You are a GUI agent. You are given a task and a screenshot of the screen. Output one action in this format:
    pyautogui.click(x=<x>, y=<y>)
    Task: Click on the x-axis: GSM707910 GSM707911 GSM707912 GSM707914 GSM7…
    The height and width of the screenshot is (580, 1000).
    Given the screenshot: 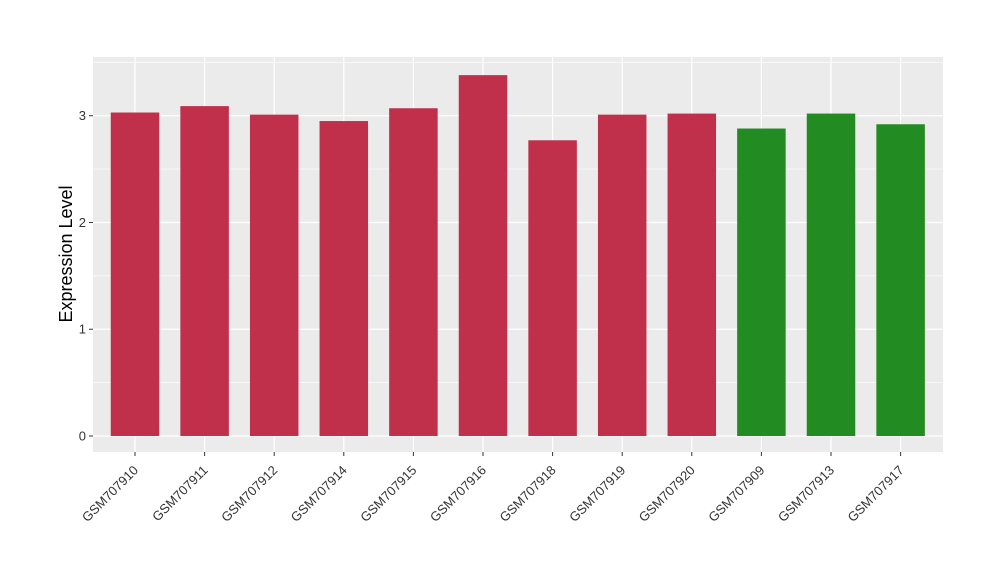 What is the action you would take?
    pyautogui.click(x=493, y=488)
    